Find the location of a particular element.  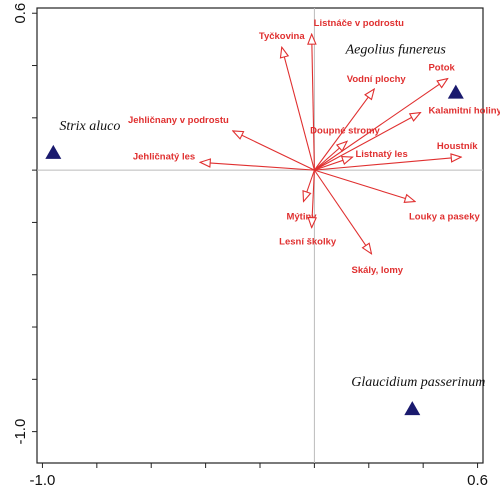

y-tick-label: -1.0 is located at coordinates (20, 432).